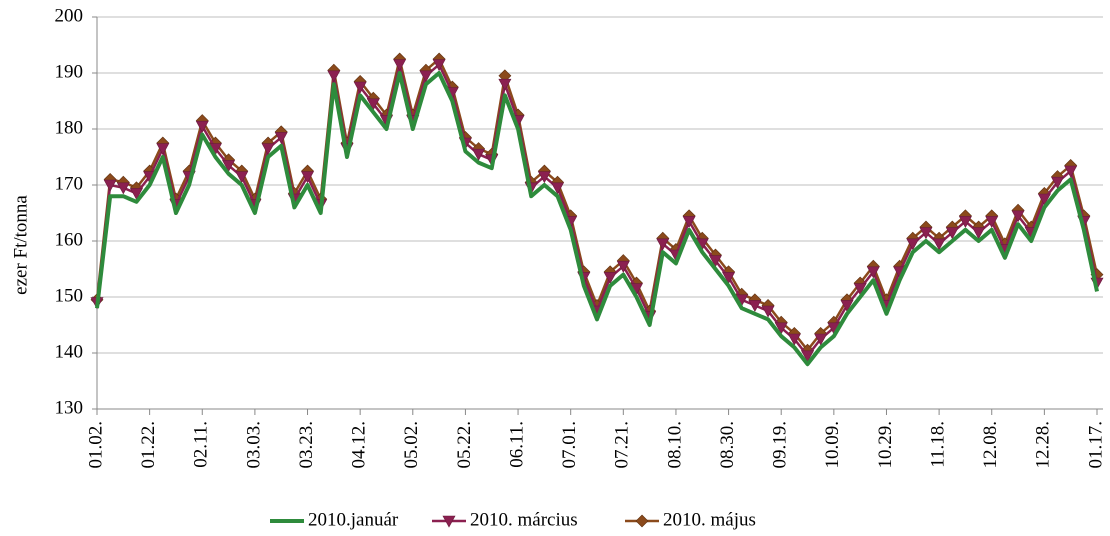  What do you see at coordinates (516, 444) in the screenshot?
I see `x-tick-label: 06.11.` at bounding box center [516, 444].